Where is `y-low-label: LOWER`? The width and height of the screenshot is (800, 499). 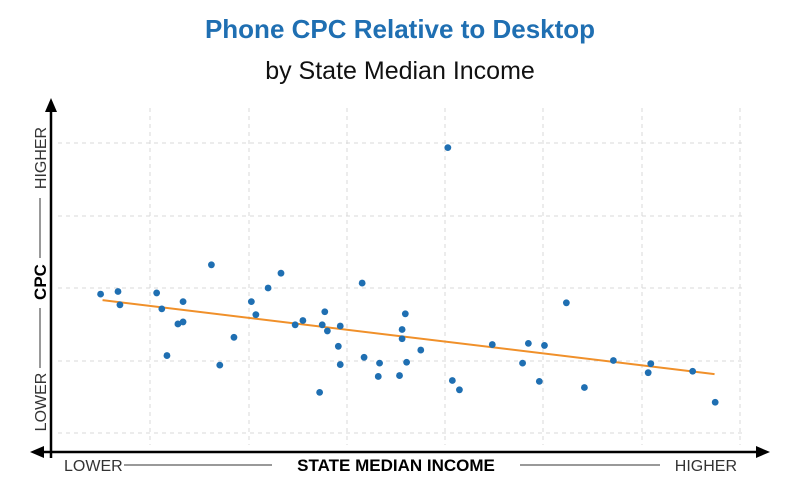 y-low-label: LOWER is located at coordinates (41, 402).